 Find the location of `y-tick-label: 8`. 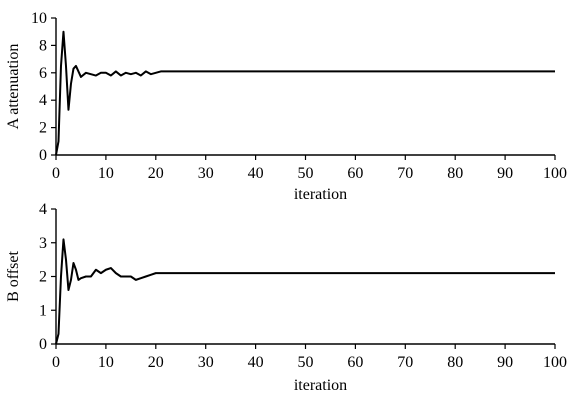

y-tick-label: 8 is located at coordinates (43, 45).